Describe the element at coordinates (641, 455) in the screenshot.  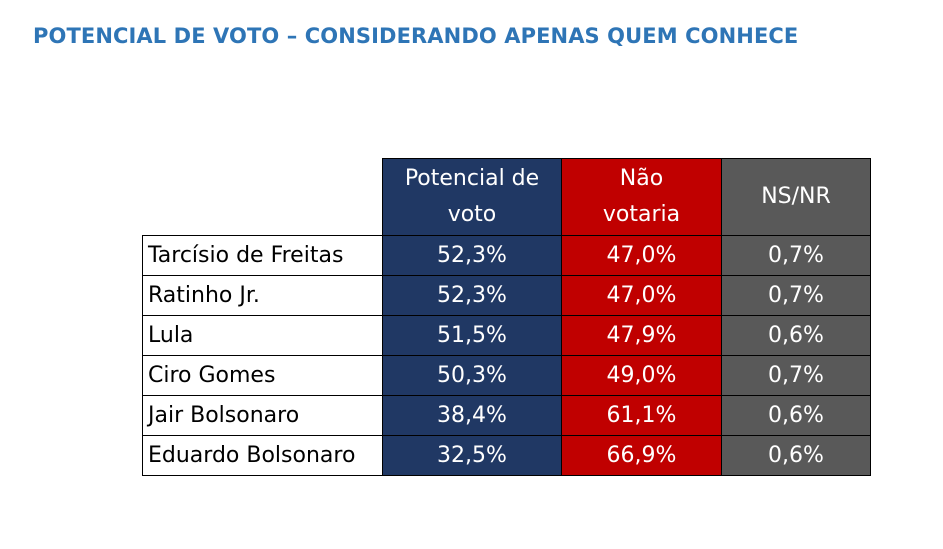
I see `nao-votaria-value: 66,9%` at that location.